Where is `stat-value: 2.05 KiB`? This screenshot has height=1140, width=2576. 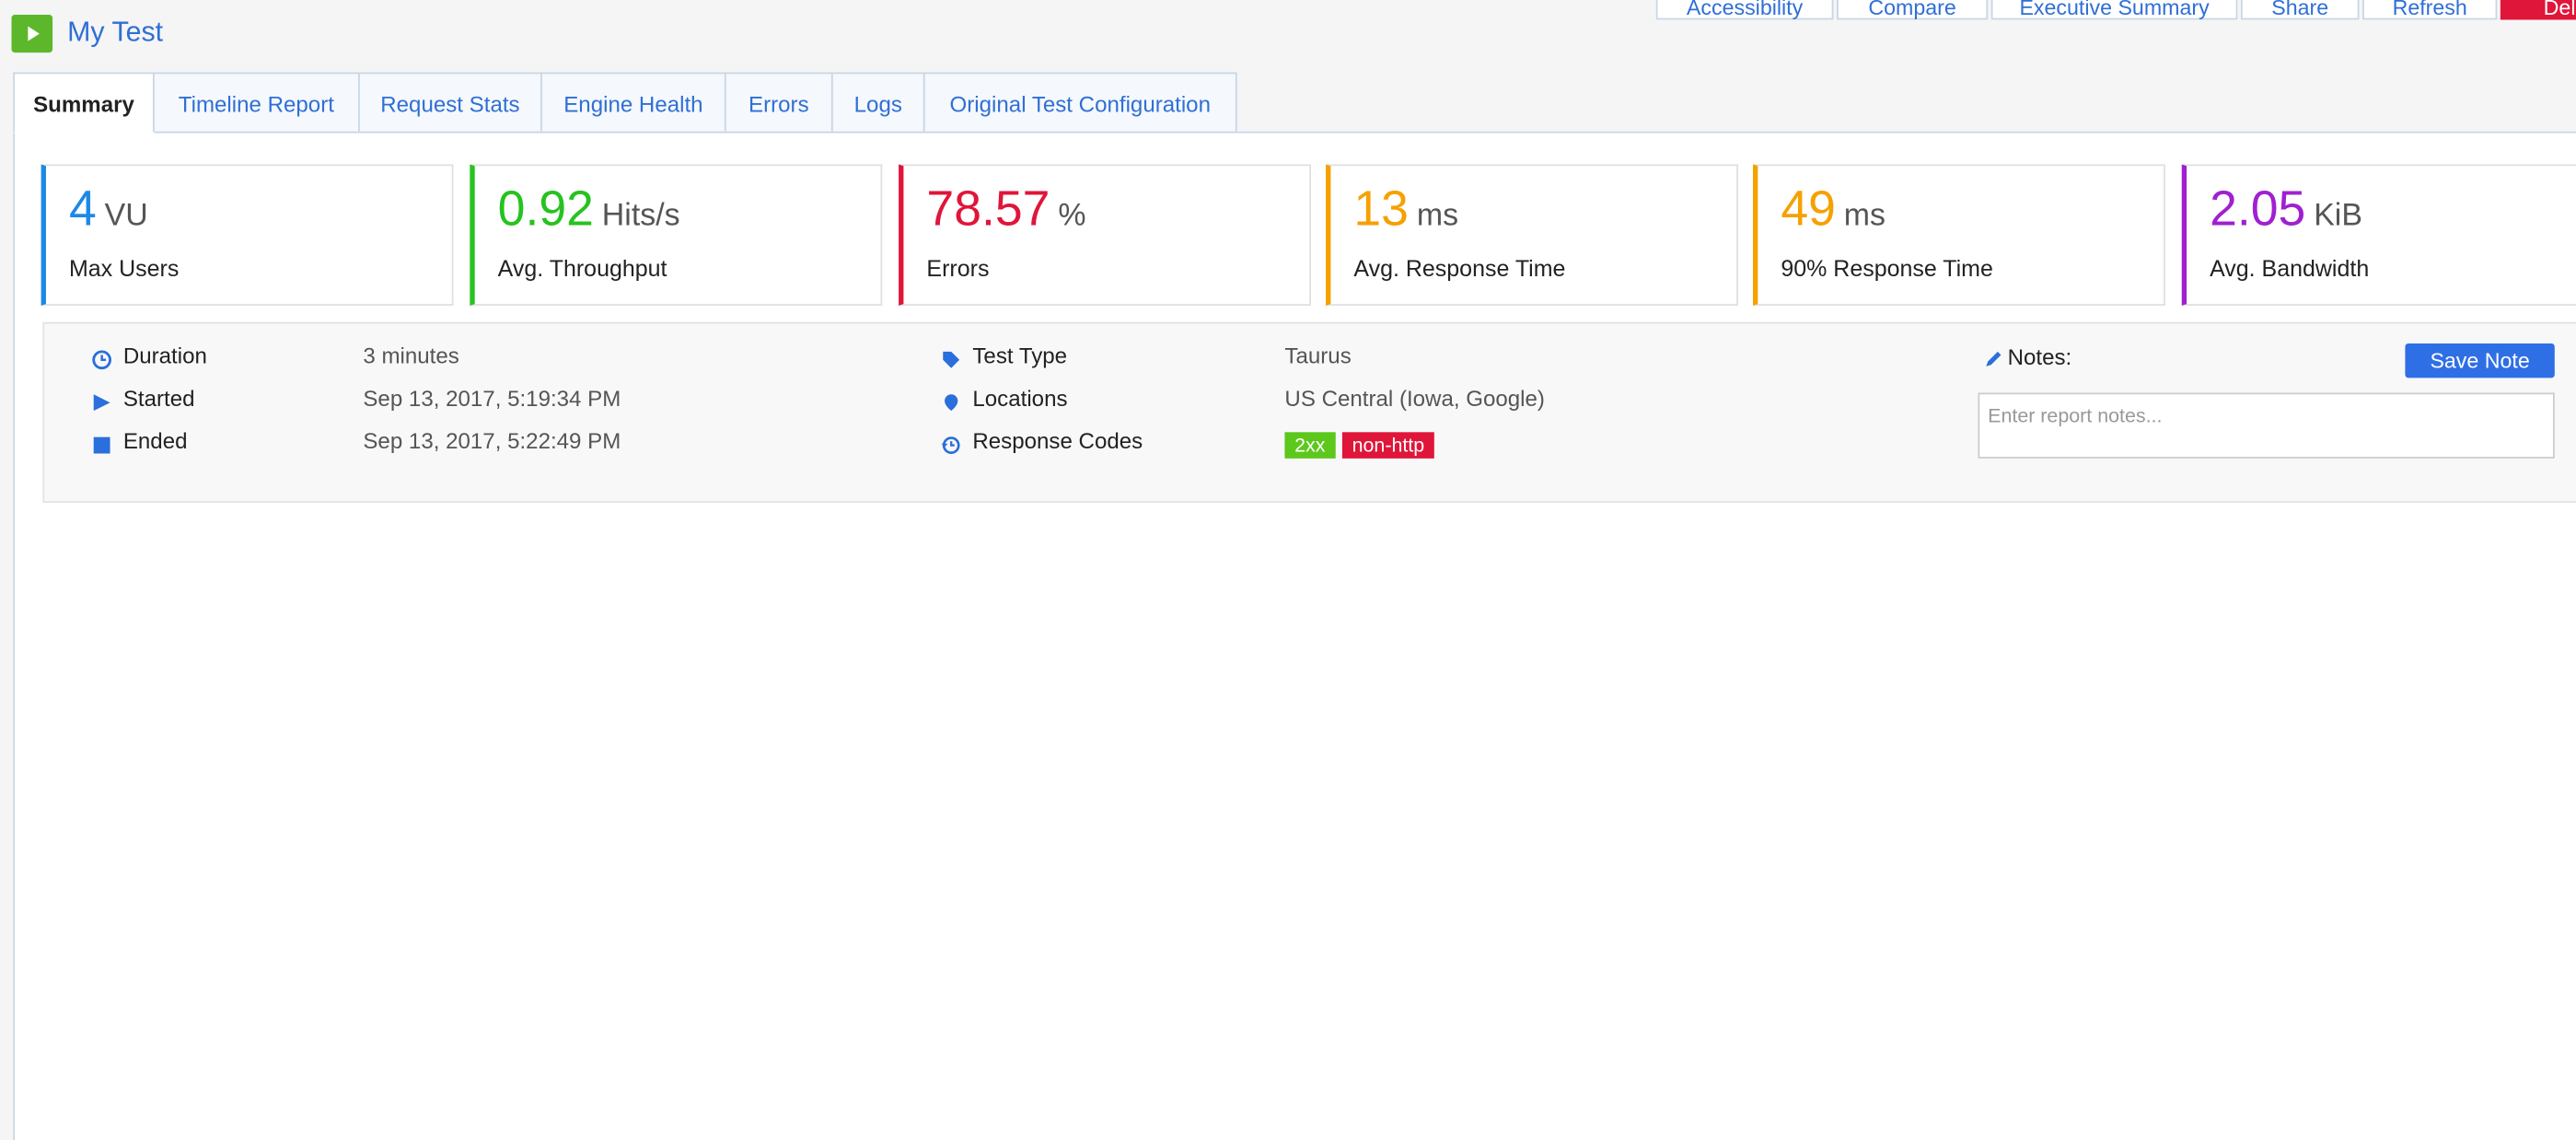 stat-value: 2.05 KiB is located at coordinates (2286, 210).